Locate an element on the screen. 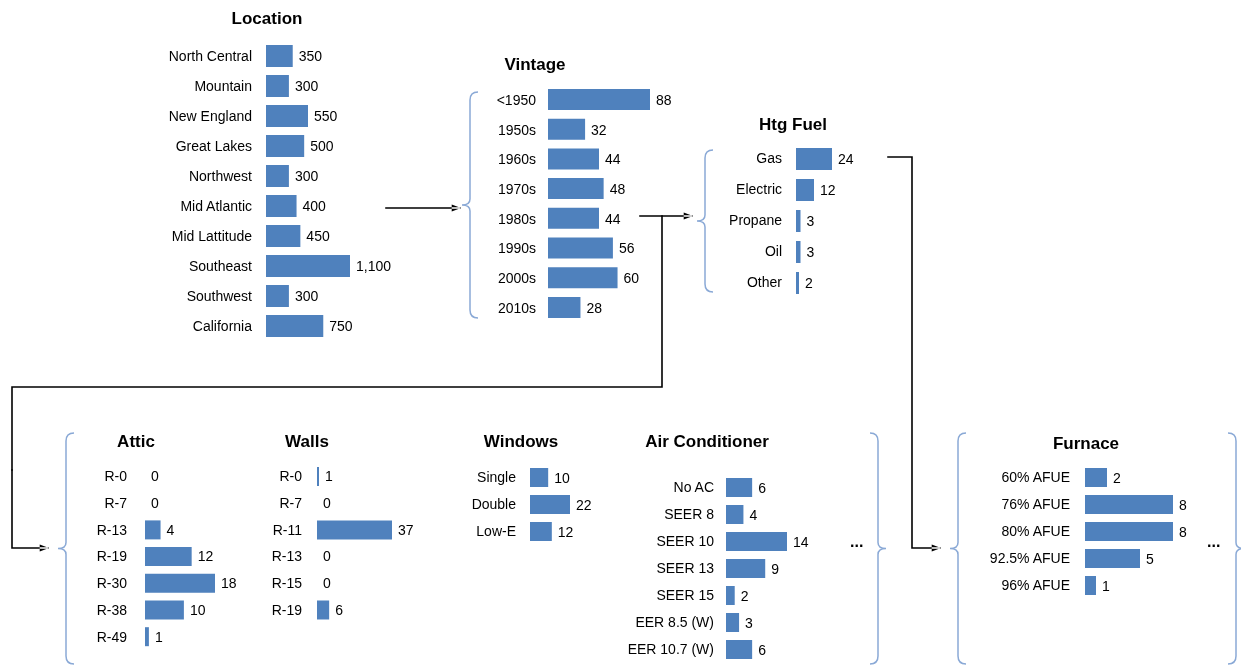 Image resolution: width=1241 pixels, height=667 pixels. data-label: 9 is located at coordinates (775, 568).